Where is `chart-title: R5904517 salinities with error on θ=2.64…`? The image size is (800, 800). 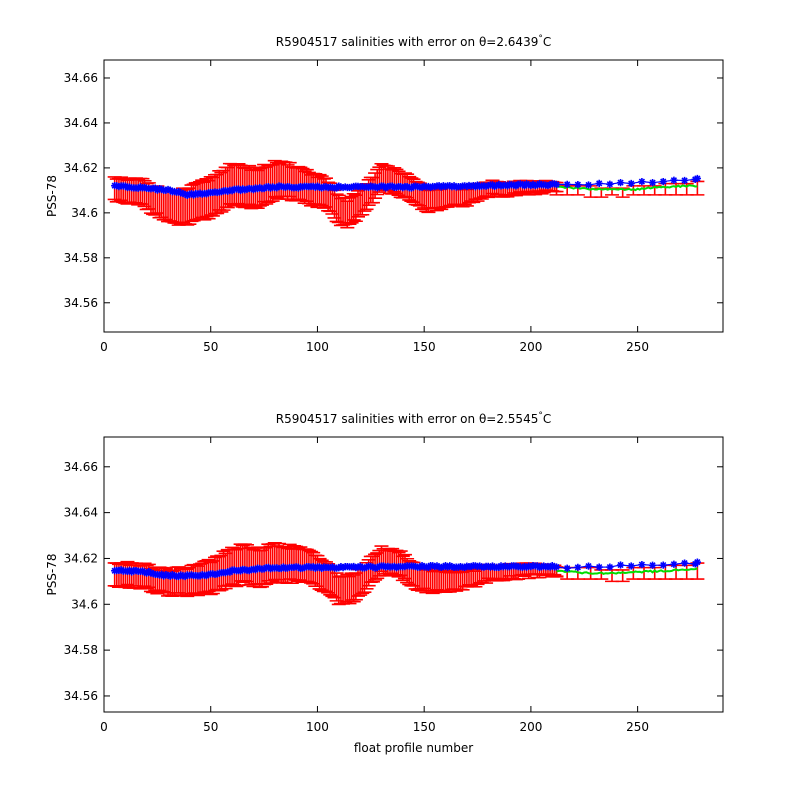
chart-title: R5904517 salinities with error on θ=2.64… is located at coordinates (413, 41).